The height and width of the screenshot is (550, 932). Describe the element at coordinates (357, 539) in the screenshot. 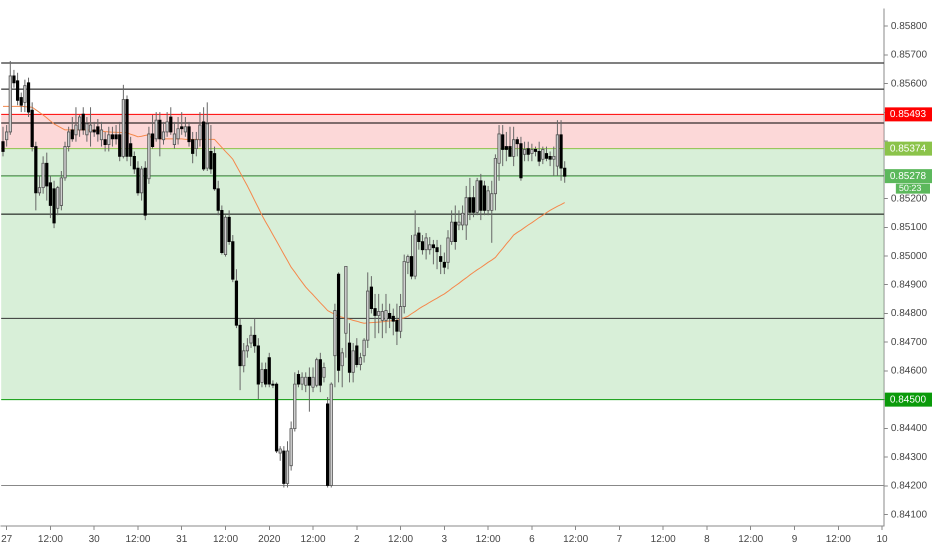

I see `x-tick-label: 2` at that location.